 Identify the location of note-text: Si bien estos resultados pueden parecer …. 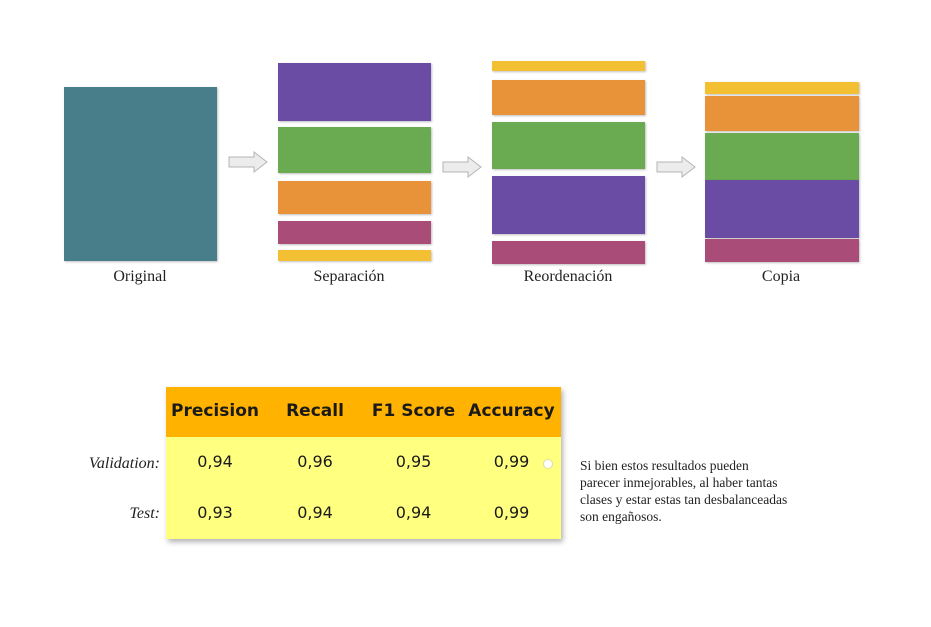
(684, 491).